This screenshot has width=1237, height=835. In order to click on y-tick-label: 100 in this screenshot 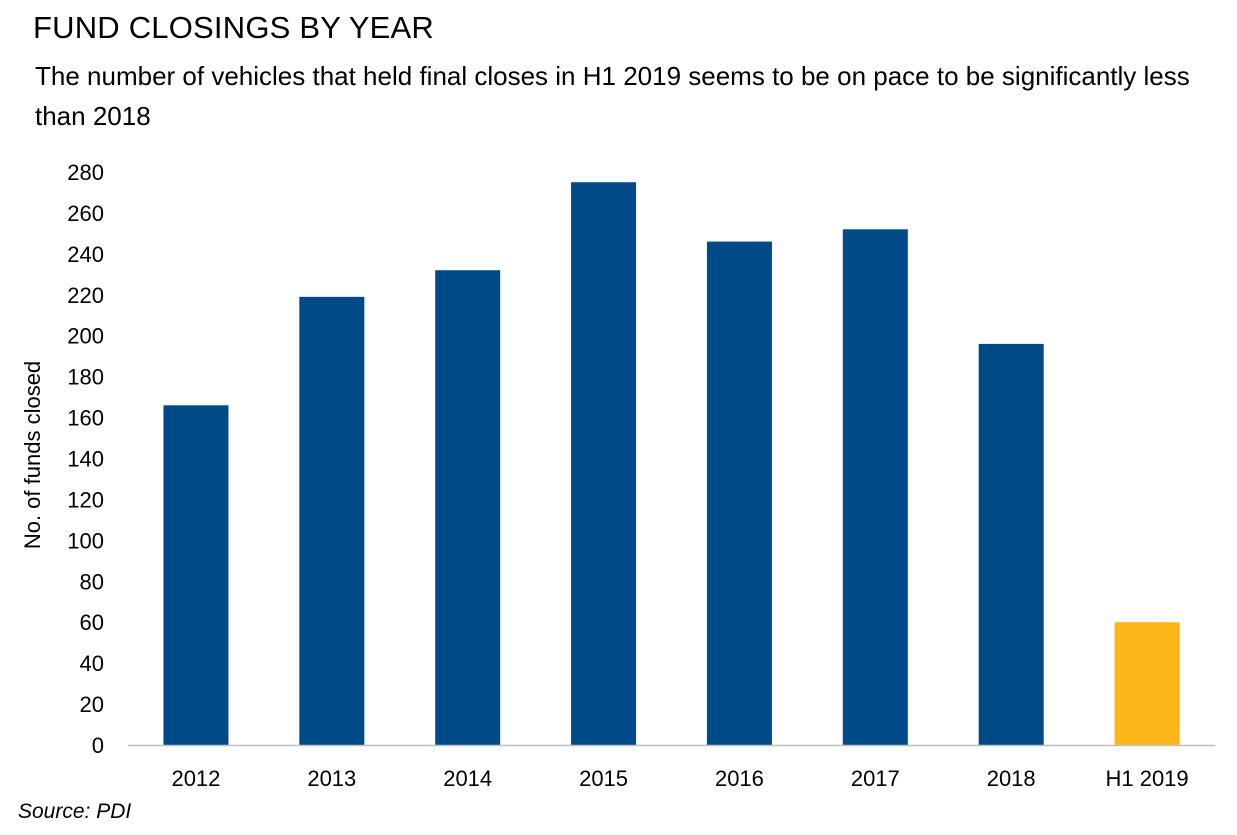, I will do `click(85, 540)`.